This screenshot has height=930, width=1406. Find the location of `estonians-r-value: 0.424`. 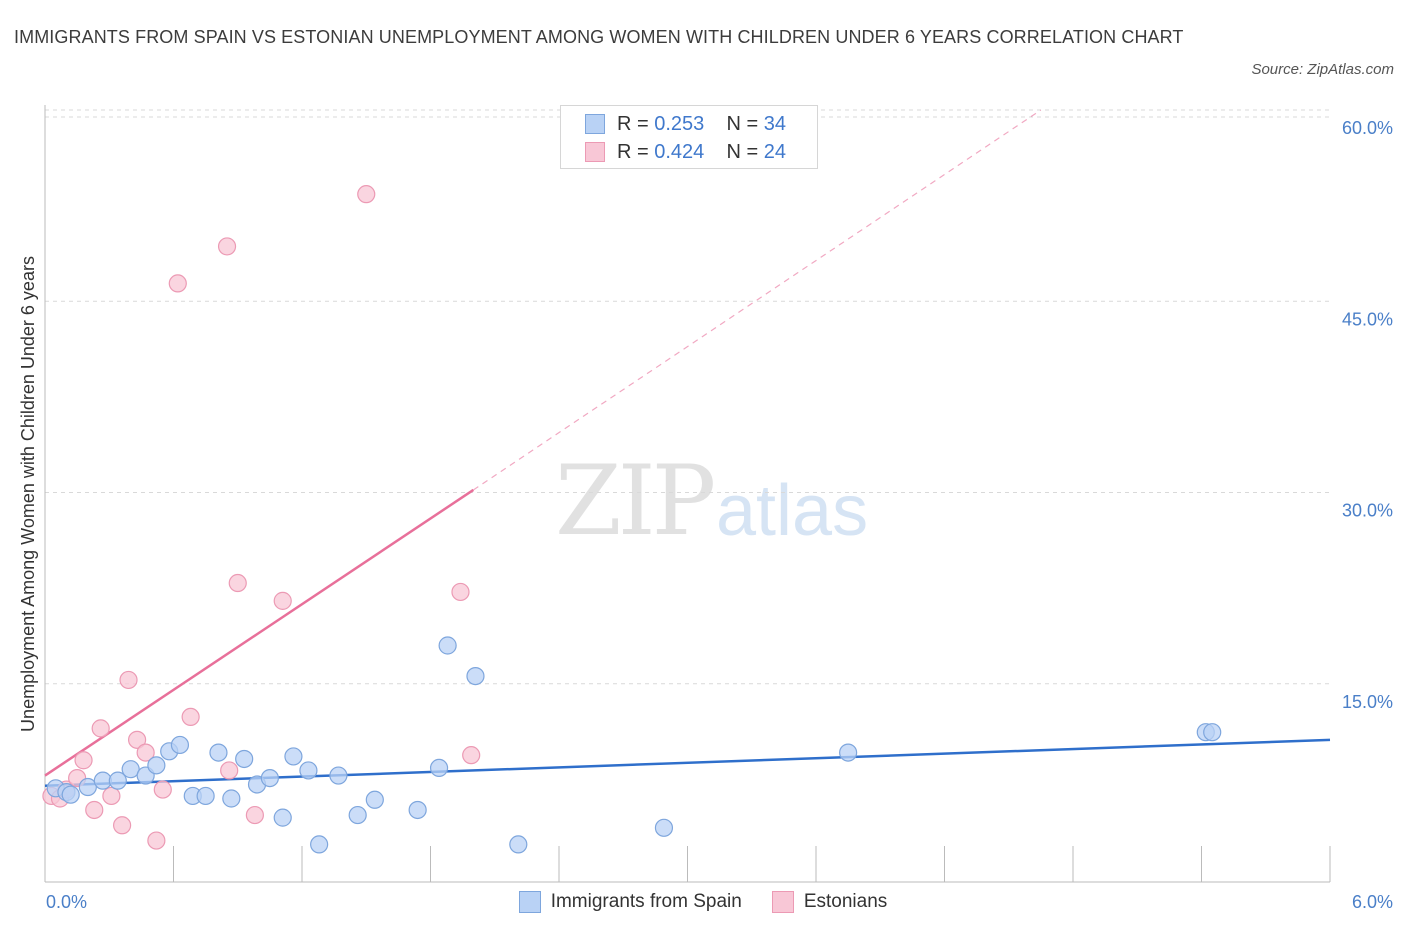

estonians-r-value: 0.424 is located at coordinates (679, 151).